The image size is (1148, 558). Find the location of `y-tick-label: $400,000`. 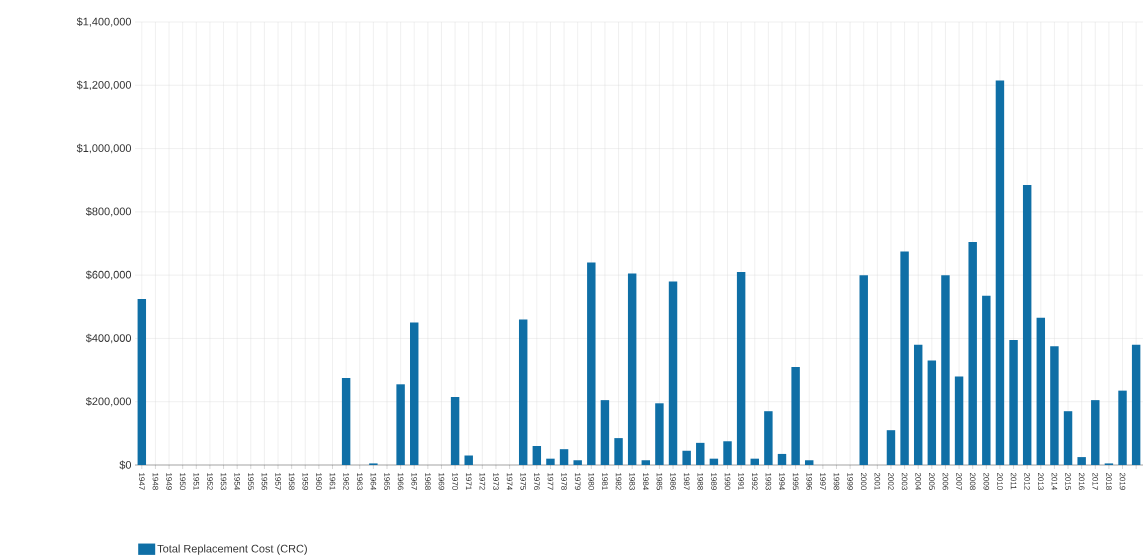

y-tick-label: $400,000 is located at coordinates (108, 338).